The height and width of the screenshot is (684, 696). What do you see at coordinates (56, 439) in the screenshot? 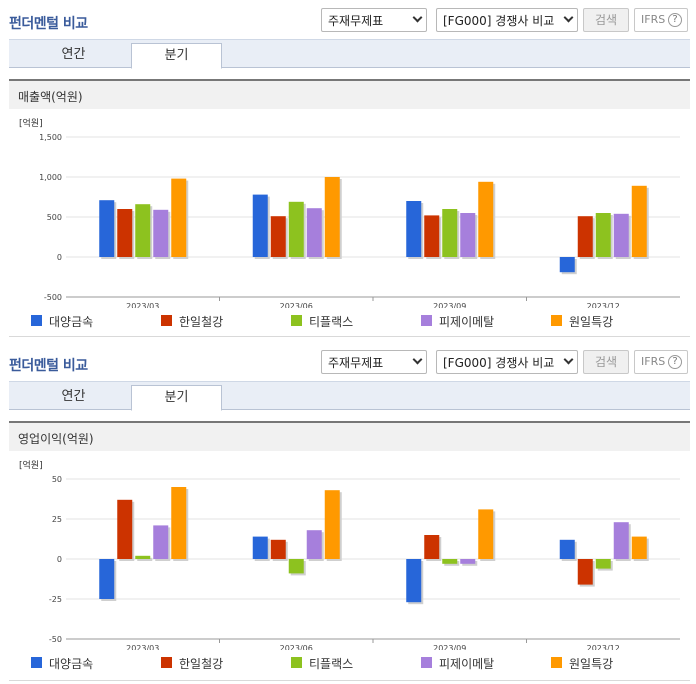
I see `metric-title: 영업이익(억원)` at bounding box center [56, 439].